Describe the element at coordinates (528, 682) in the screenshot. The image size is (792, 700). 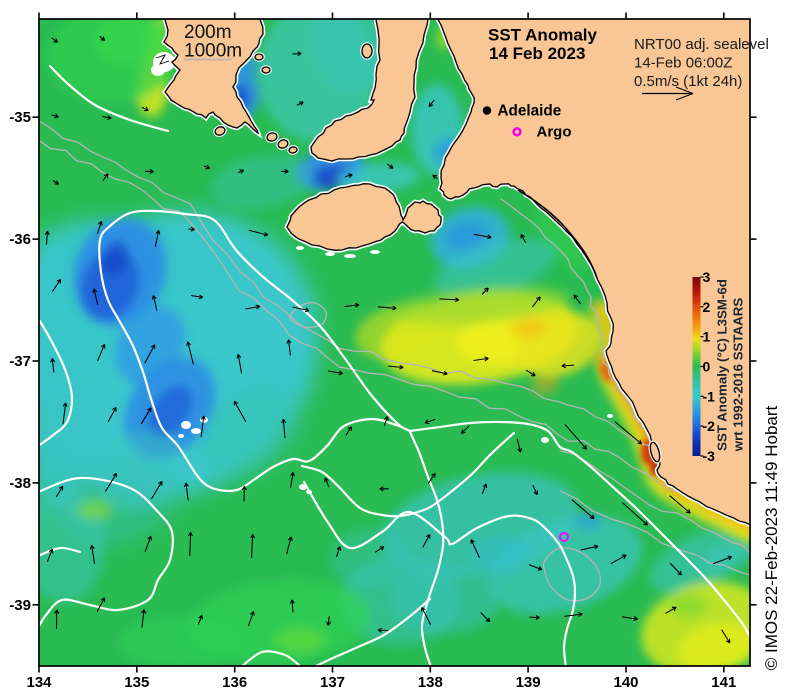
I see `svg-text: 139` at that location.